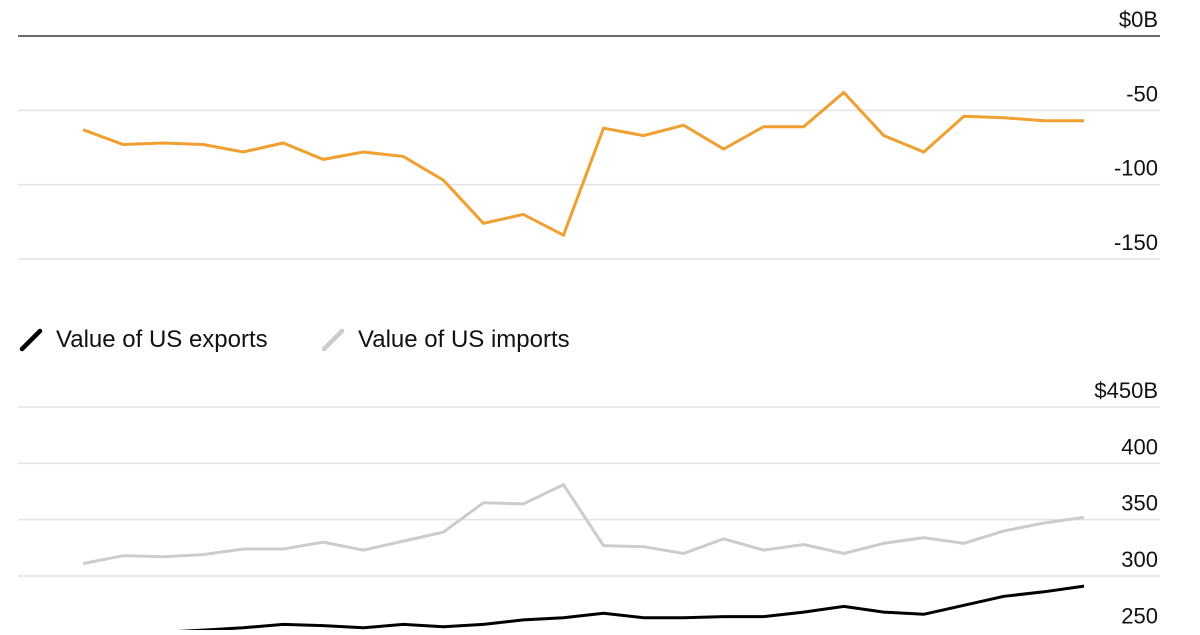 The height and width of the screenshot is (635, 1200). I want to click on bottom-y-tick-label: 250, so click(1139, 615).